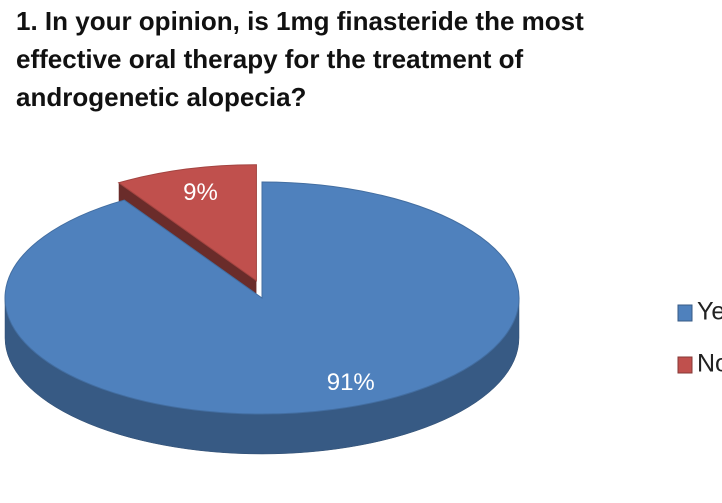 Image resolution: width=722 pixels, height=503 pixels. I want to click on data-label: 91%, so click(351, 382).